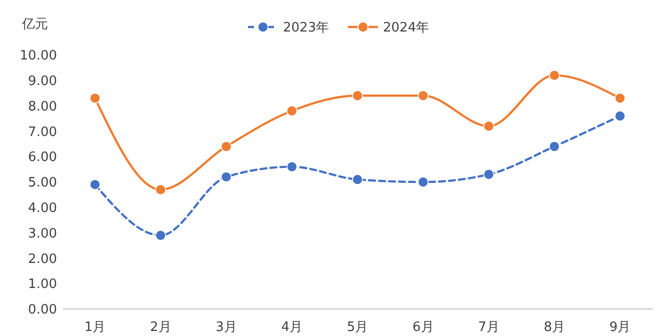  I want to click on y-tick-label: 2.00, so click(42, 259).